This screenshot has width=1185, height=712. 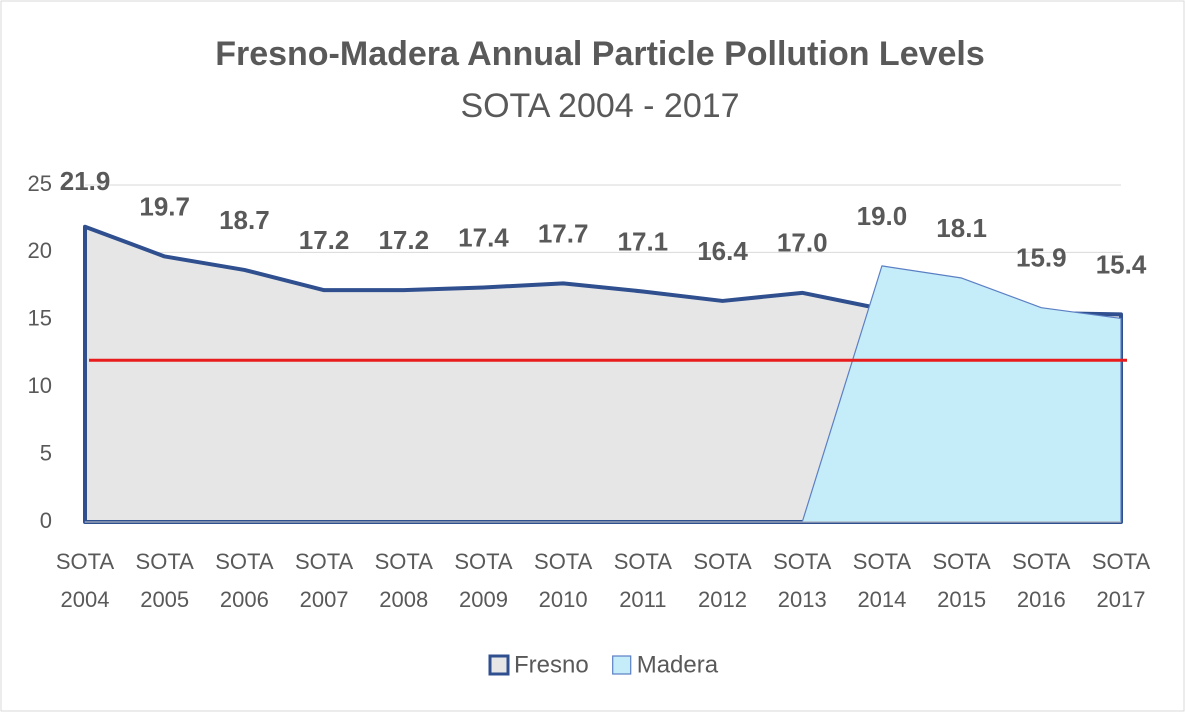 I want to click on x-tick-label: SOTA 2012, so click(x=722, y=580).